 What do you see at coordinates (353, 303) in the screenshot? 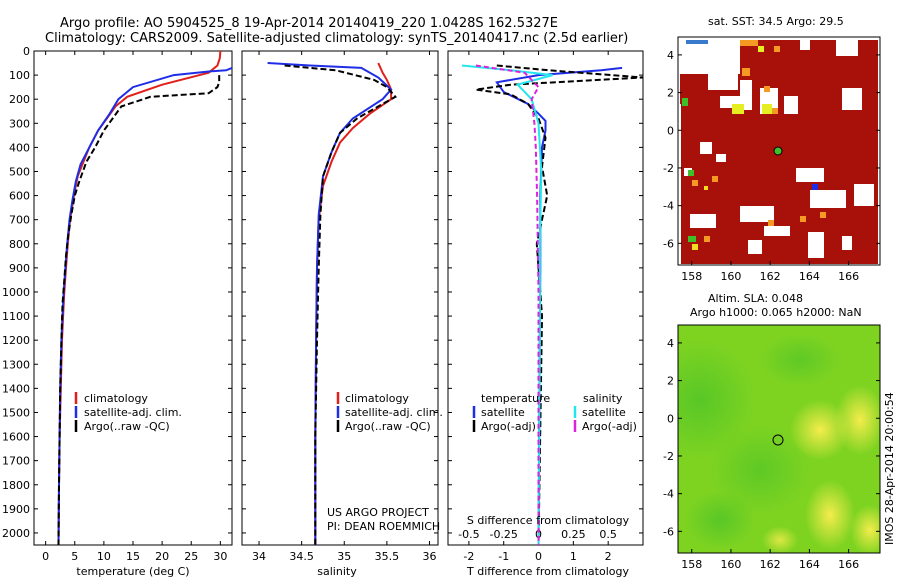
I see `series-climatology` at bounding box center [353, 303].